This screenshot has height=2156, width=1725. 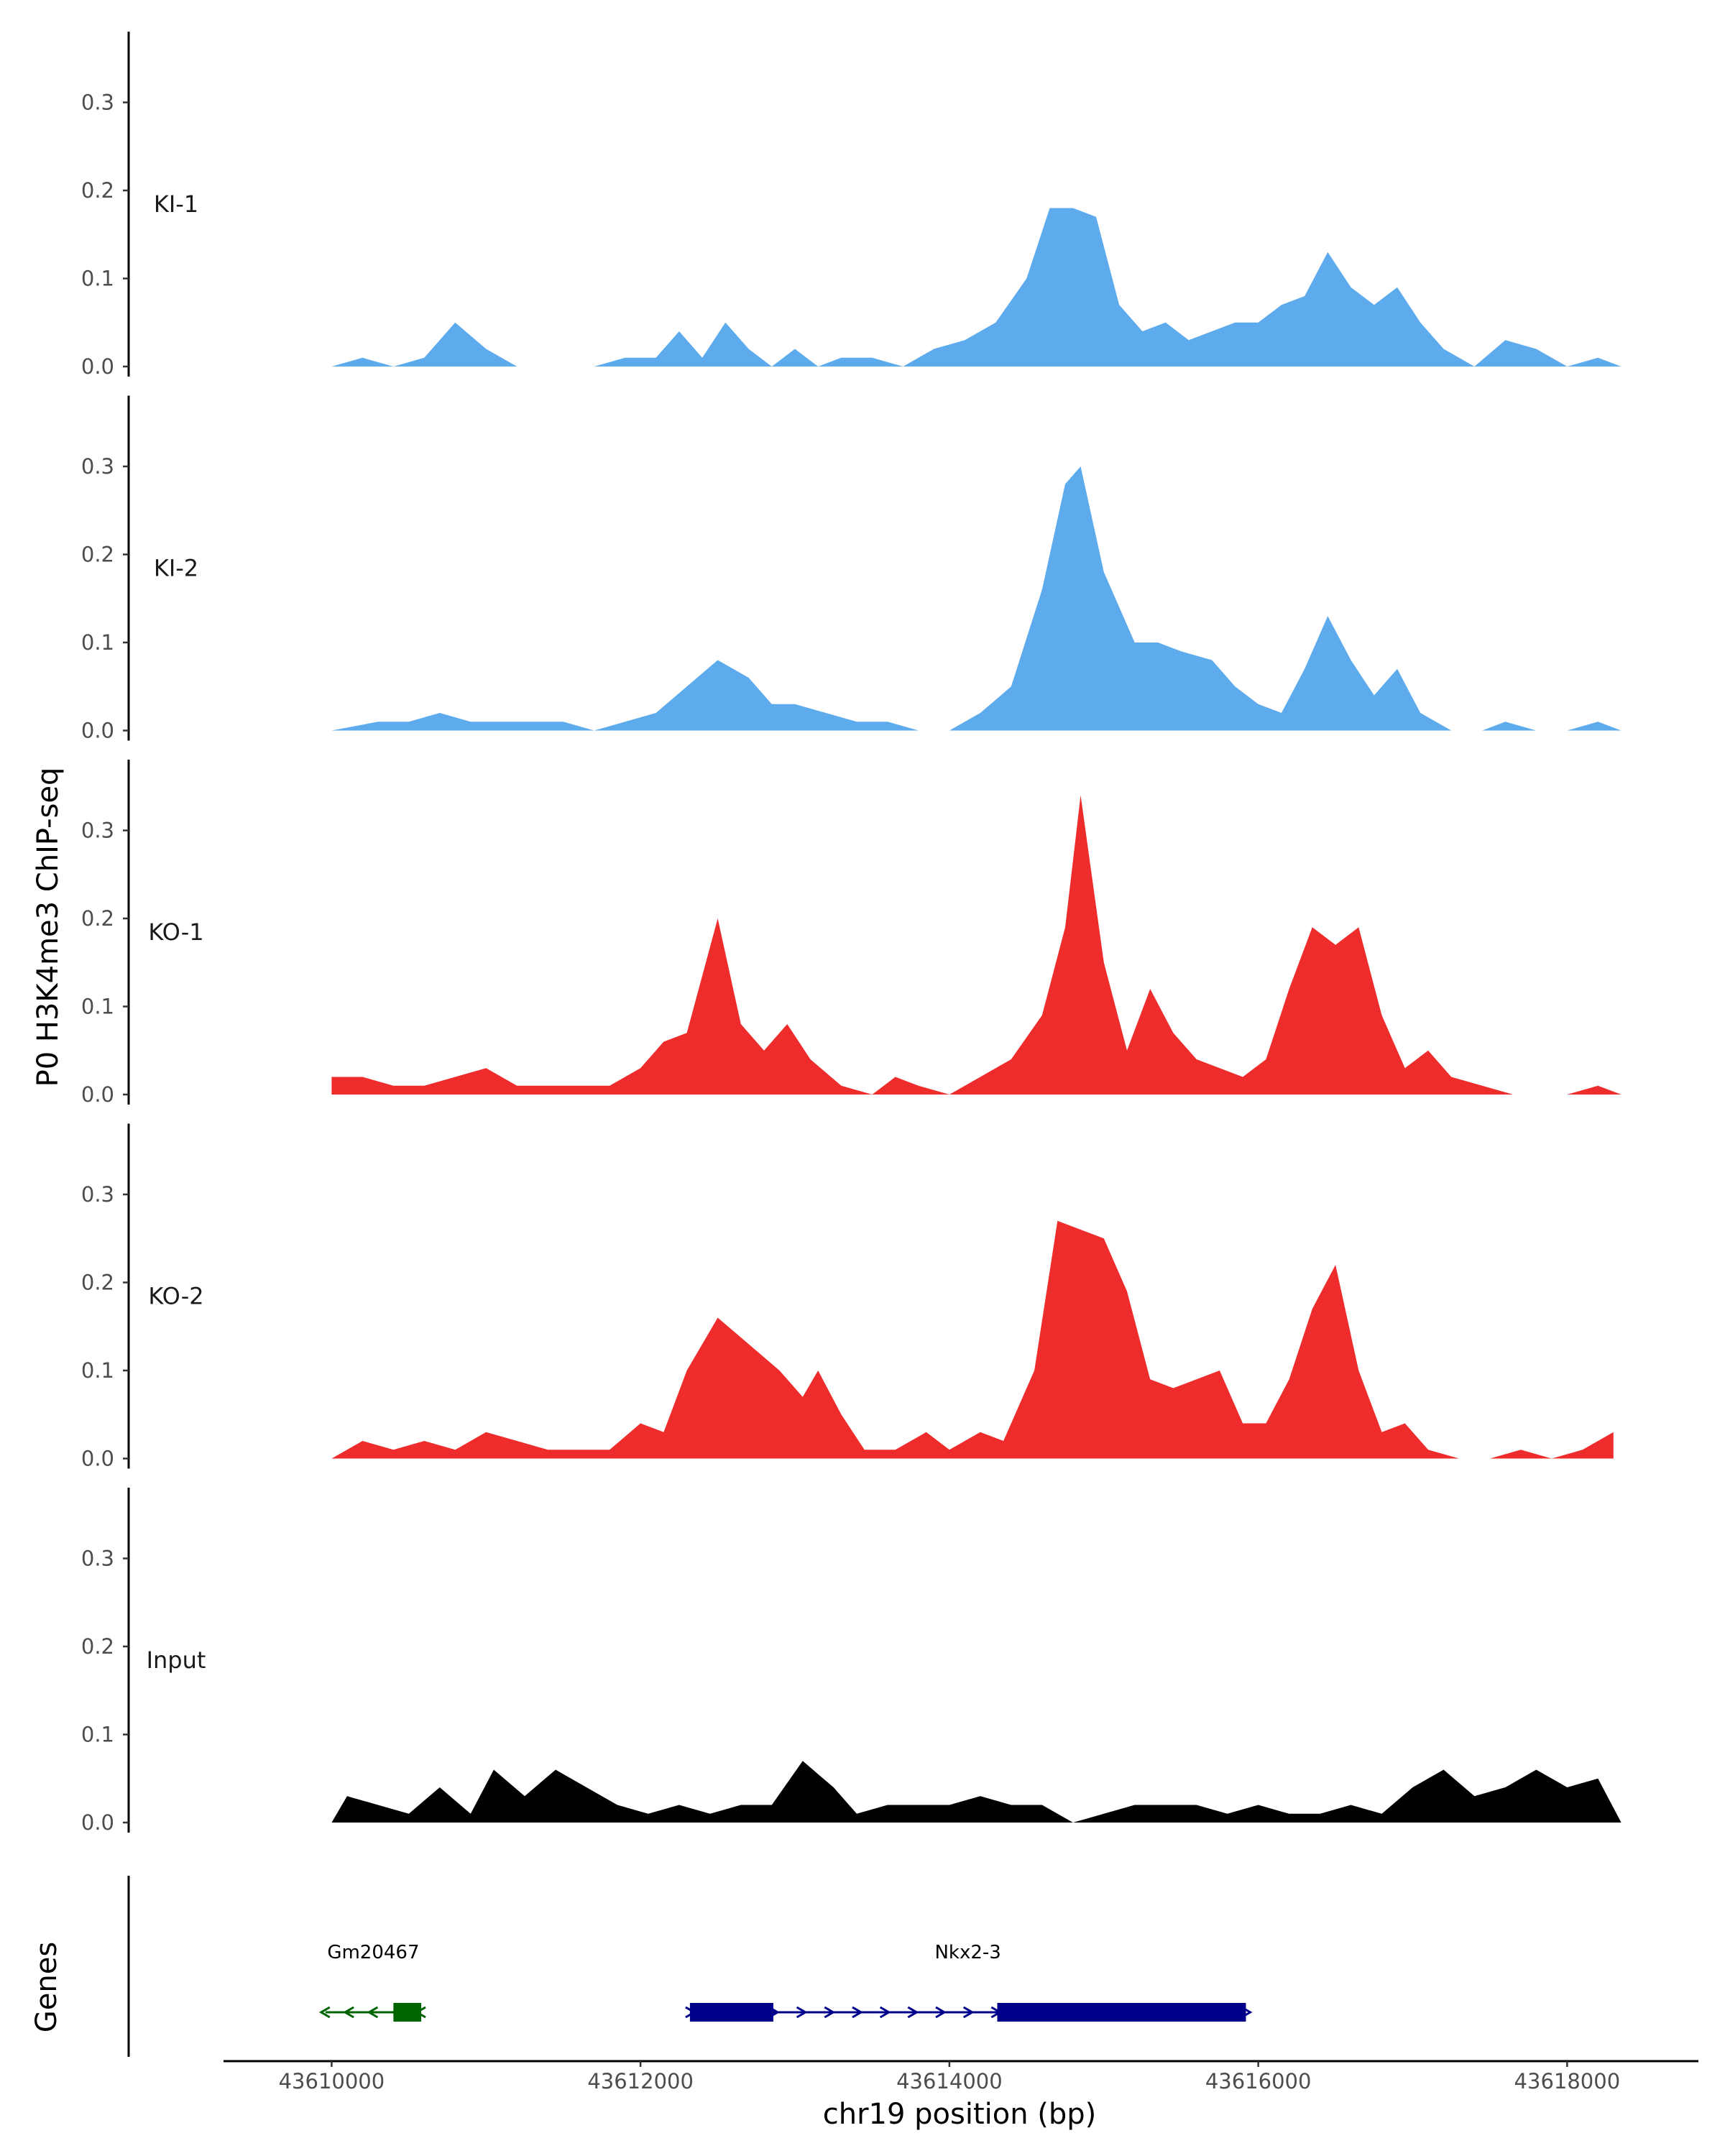 What do you see at coordinates (175, 1296) in the screenshot?
I see `track-label: KO-2` at bounding box center [175, 1296].